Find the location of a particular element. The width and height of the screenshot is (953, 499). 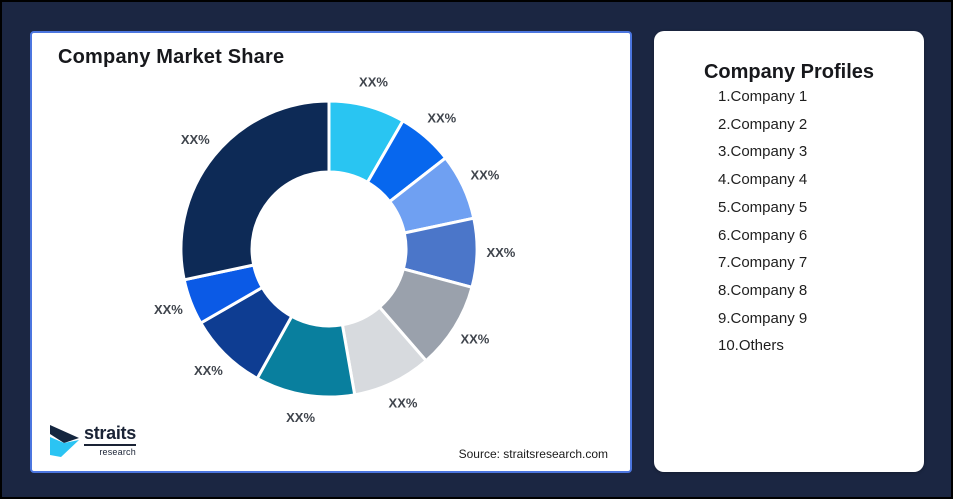

list-item: 9.Company 9 is located at coordinates (763, 318).